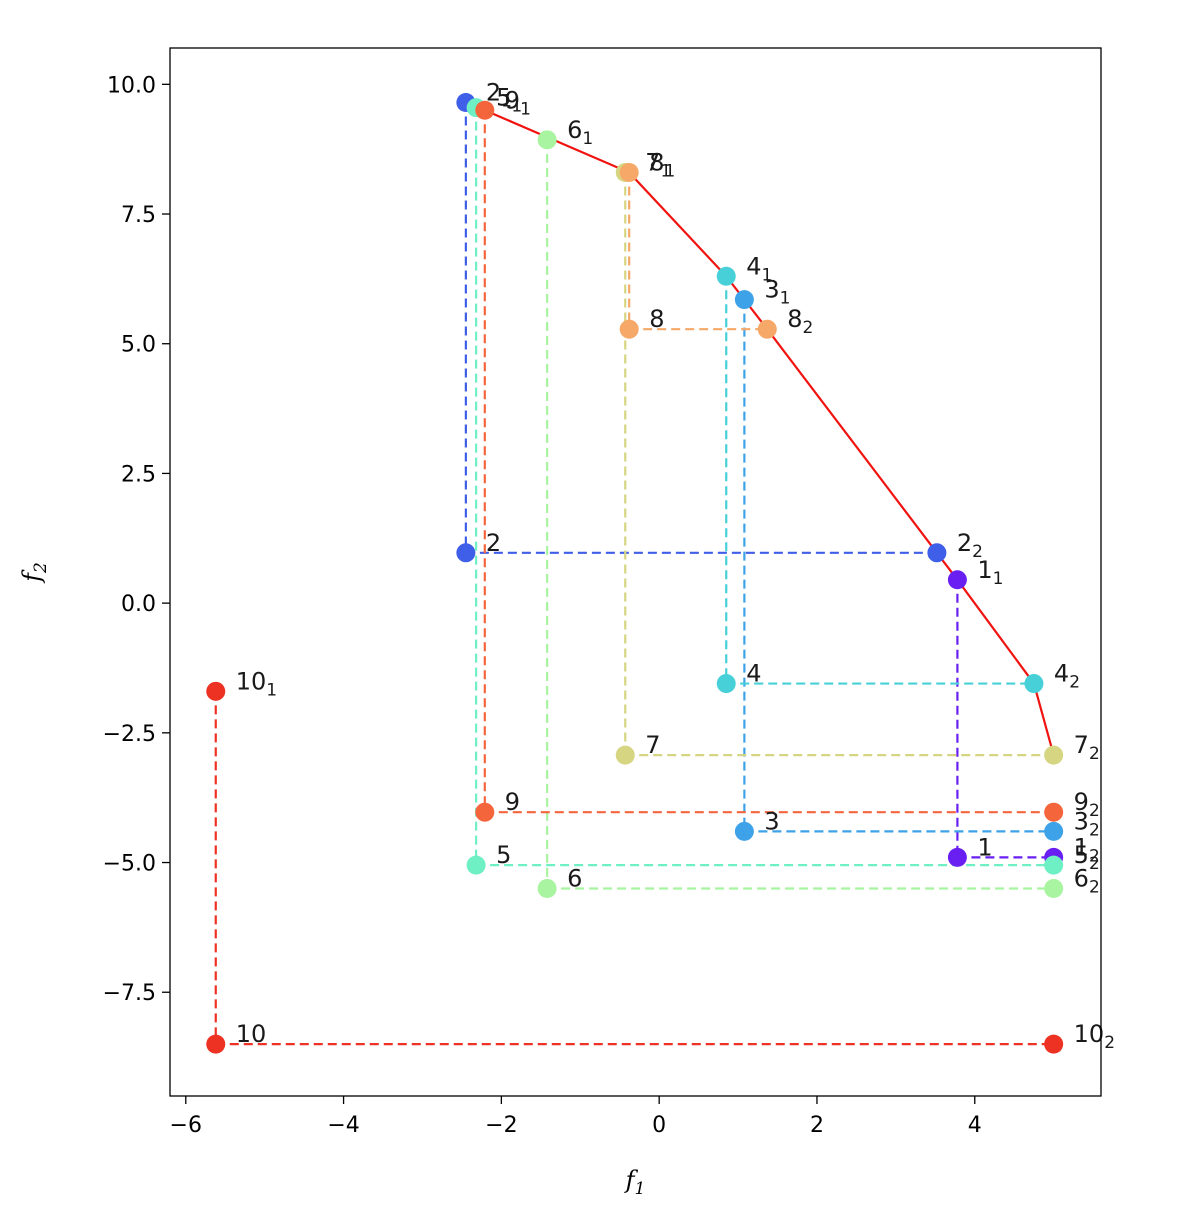 This screenshot has height=1218, width=1194. What do you see at coordinates (129, 734) in the screenshot?
I see `y-tick-label: −2.5` at bounding box center [129, 734].